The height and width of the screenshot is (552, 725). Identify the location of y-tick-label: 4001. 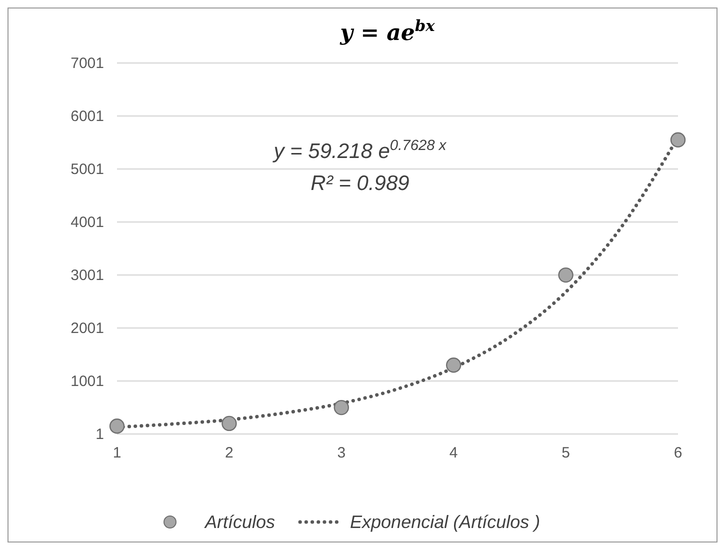
(87, 222).